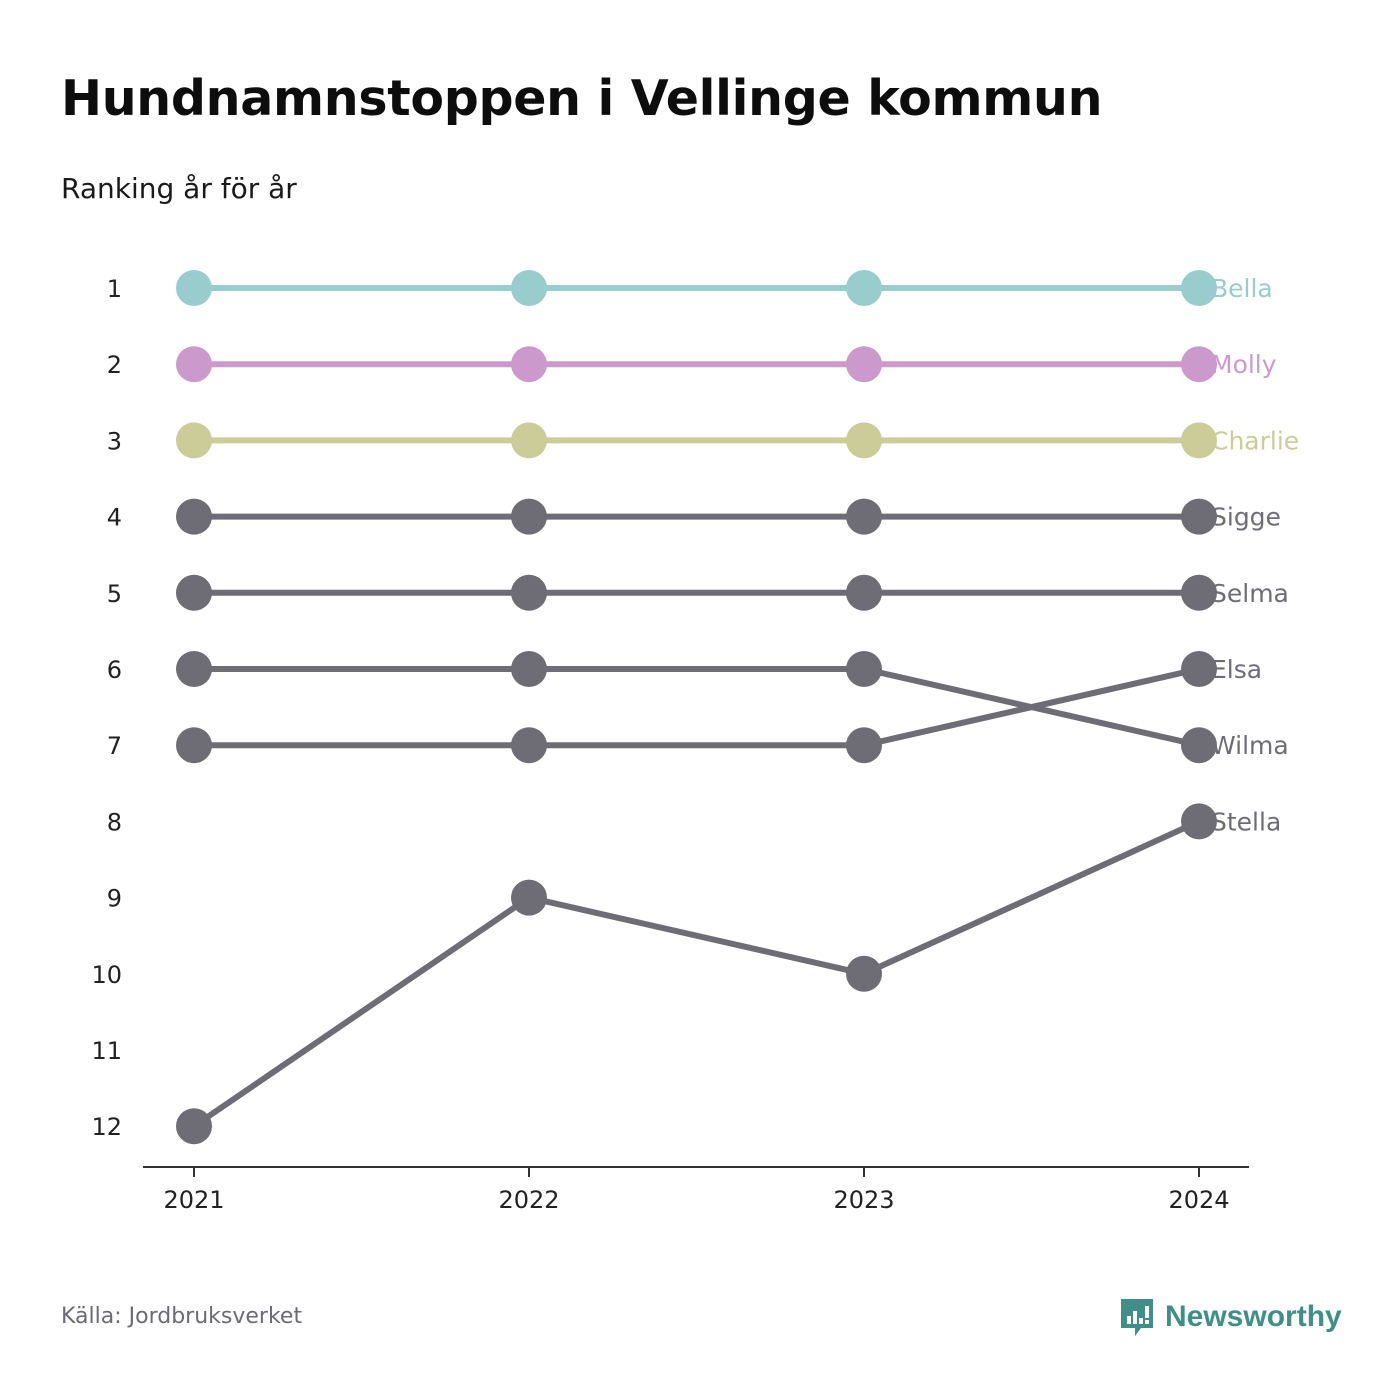  Describe the element at coordinates (1198, 1200) in the screenshot. I see `x-tick-label: 2024` at that location.